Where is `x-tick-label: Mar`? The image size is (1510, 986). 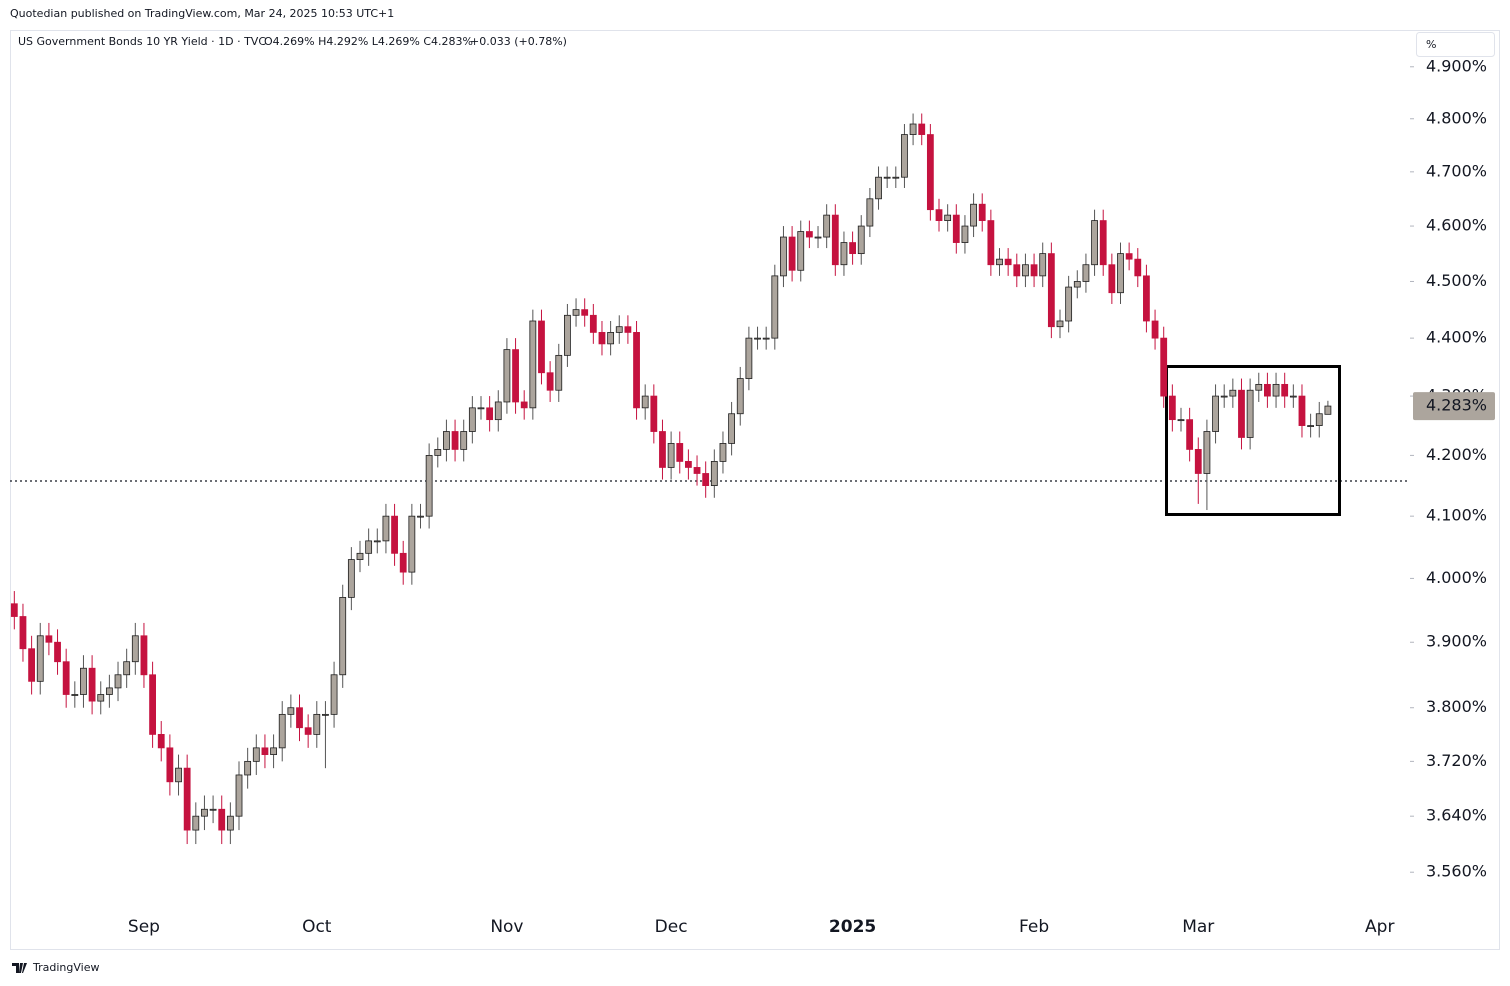 x-tick-label: Mar is located at coordinates (1198, 927).